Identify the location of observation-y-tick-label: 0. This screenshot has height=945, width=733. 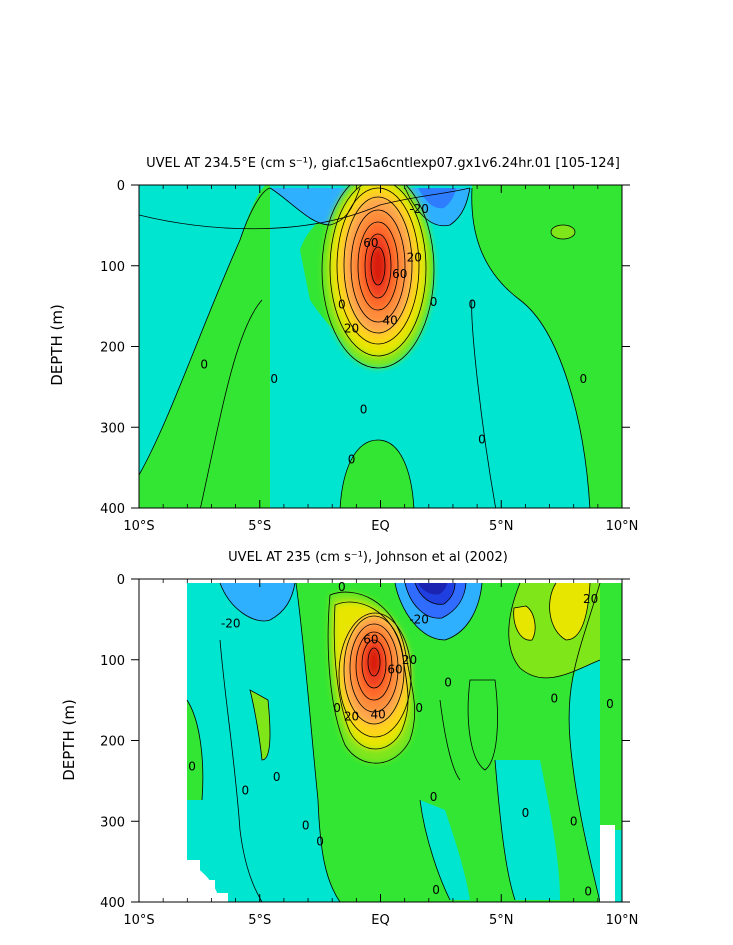
(121, 580).